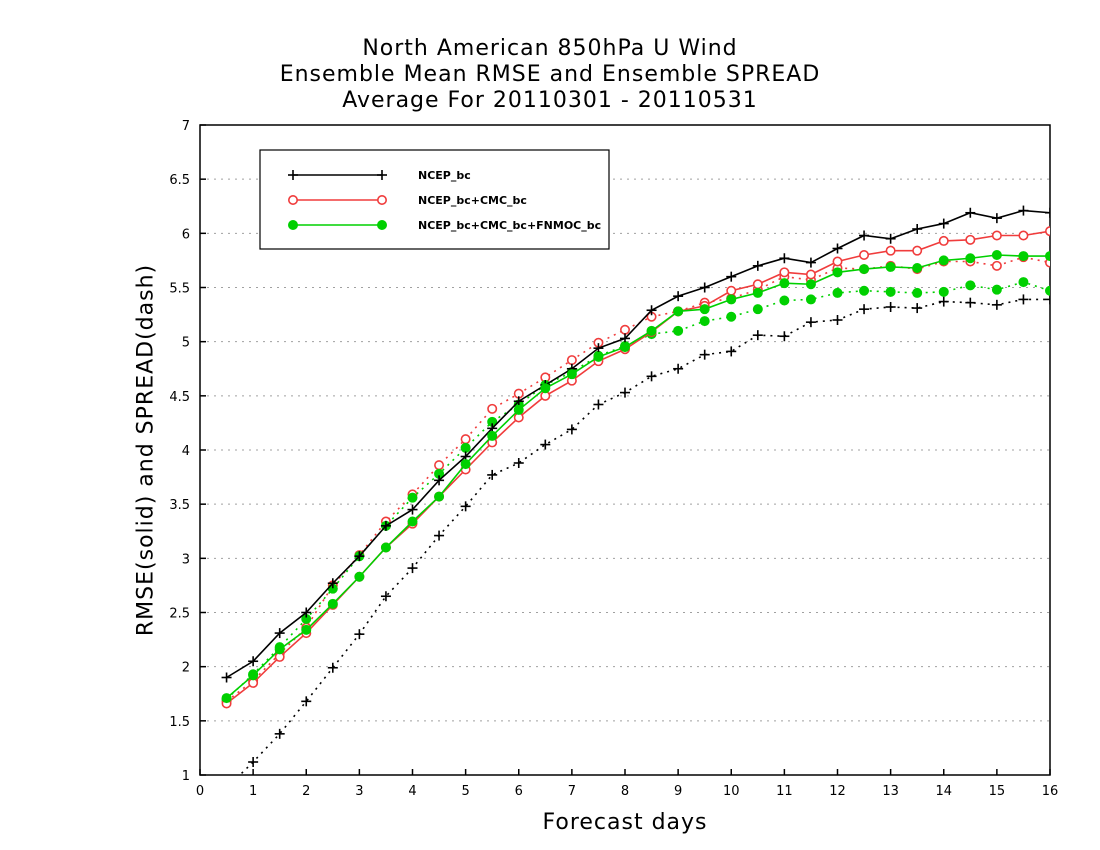  Describe the element at coordinates (146, 450) in the screenshot. I see `y-axis-label: RMSE(solid) and SPREAD(dash)` at that location.